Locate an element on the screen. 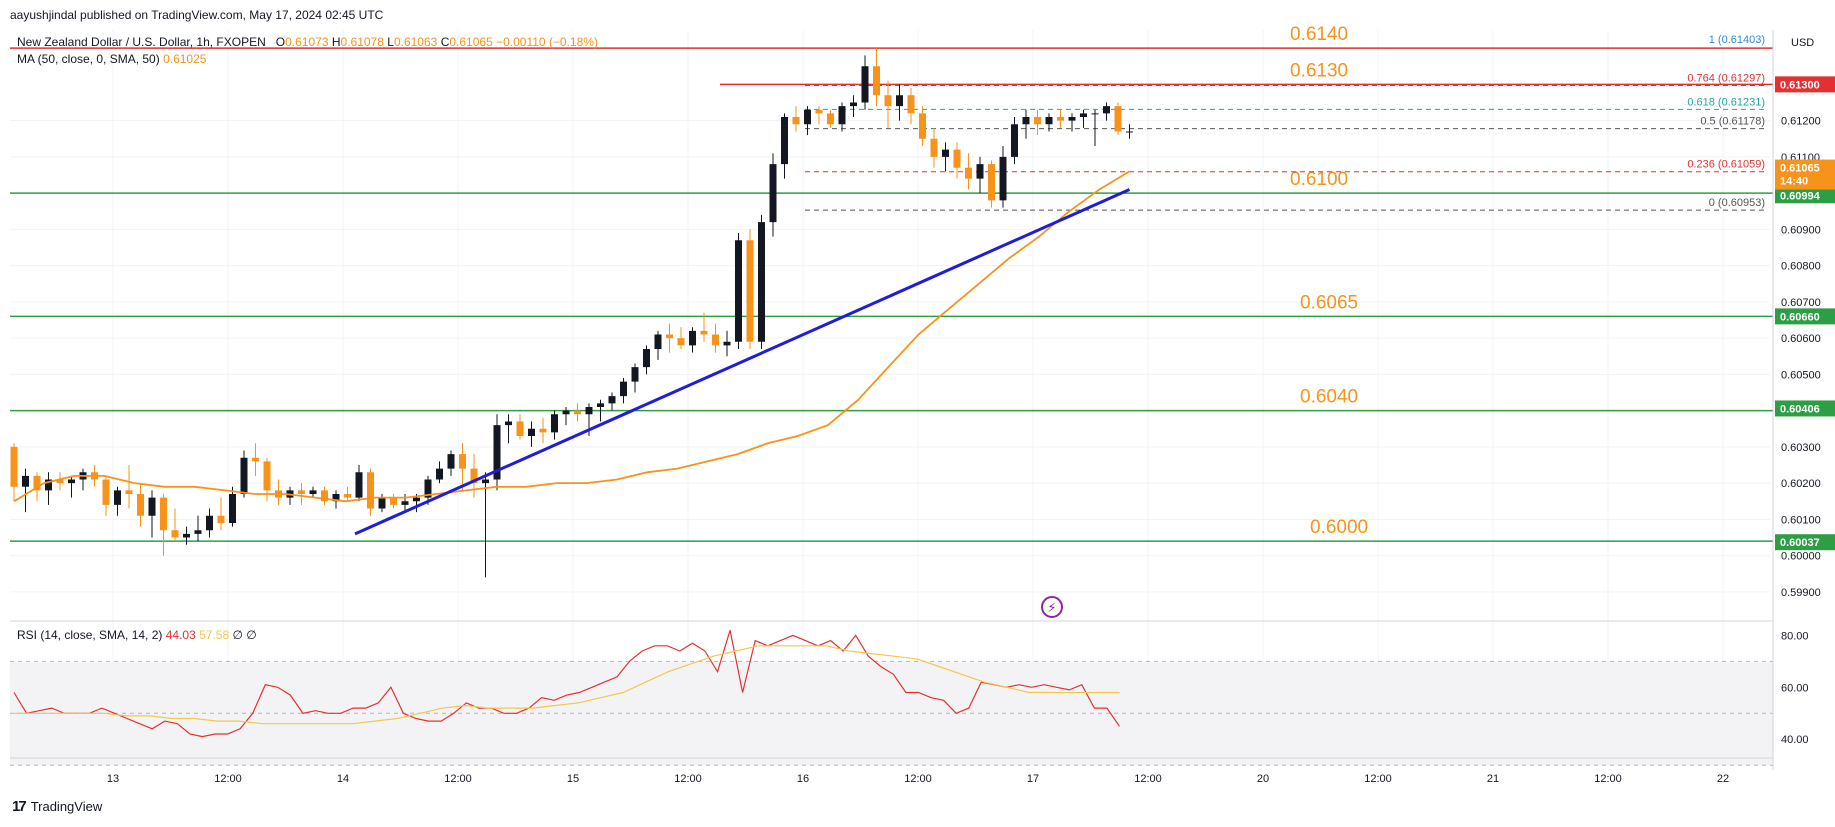  open-value: 0.61073 is located at coordinates (307, 42).